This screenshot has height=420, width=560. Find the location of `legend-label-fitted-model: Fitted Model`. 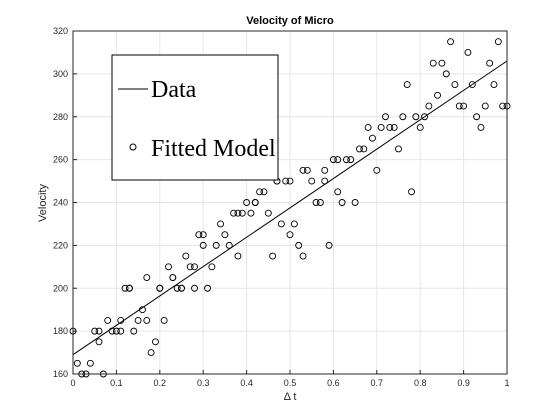

legend-label-fitted-model: Fitted Model is located at coordinates (213, 149).